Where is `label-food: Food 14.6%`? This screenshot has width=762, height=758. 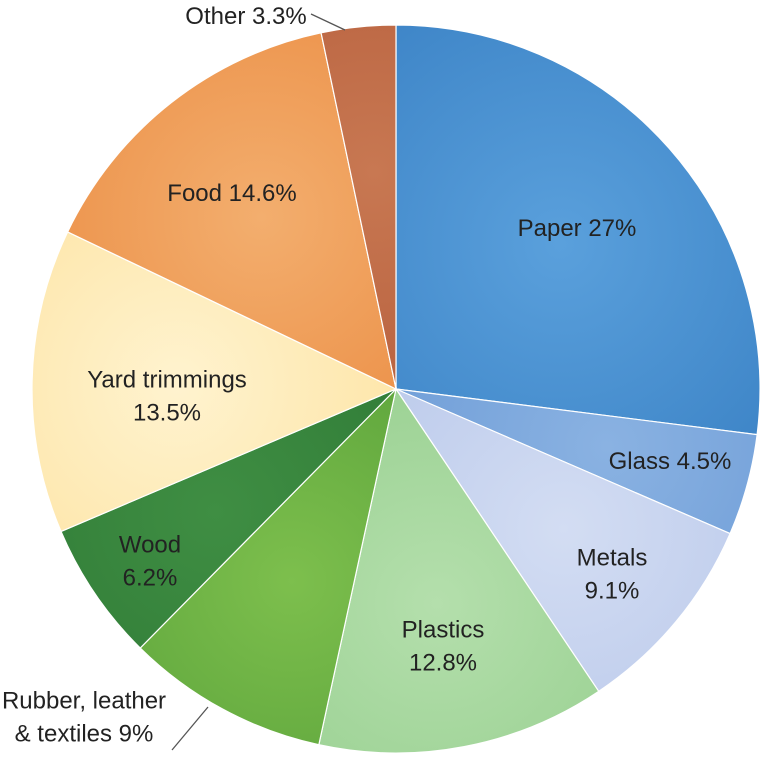
label-food: Food 14.6% is located at coordinates (231, 193).